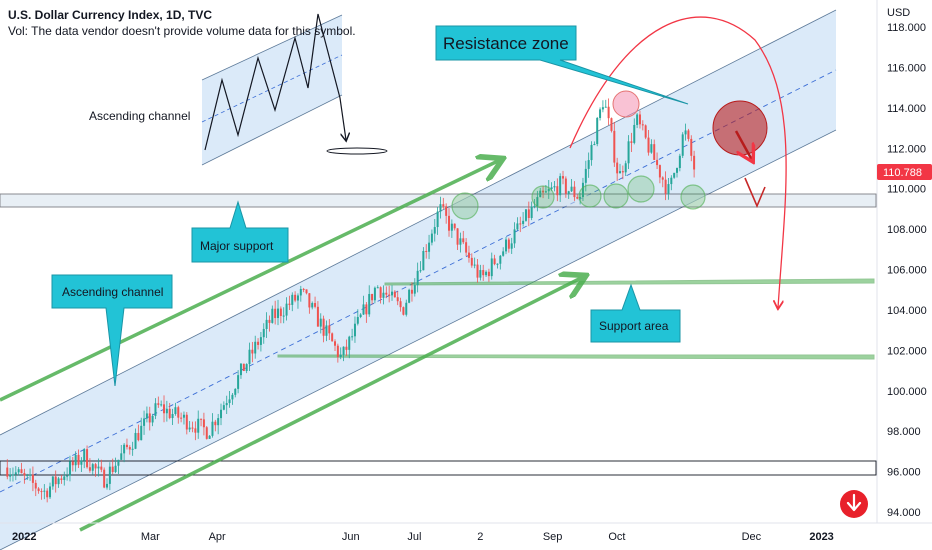  What do you see at coordinates (616, 537) in the screenshot?
I see `x-tick-label: Oct` at bounding box center [616, 537].